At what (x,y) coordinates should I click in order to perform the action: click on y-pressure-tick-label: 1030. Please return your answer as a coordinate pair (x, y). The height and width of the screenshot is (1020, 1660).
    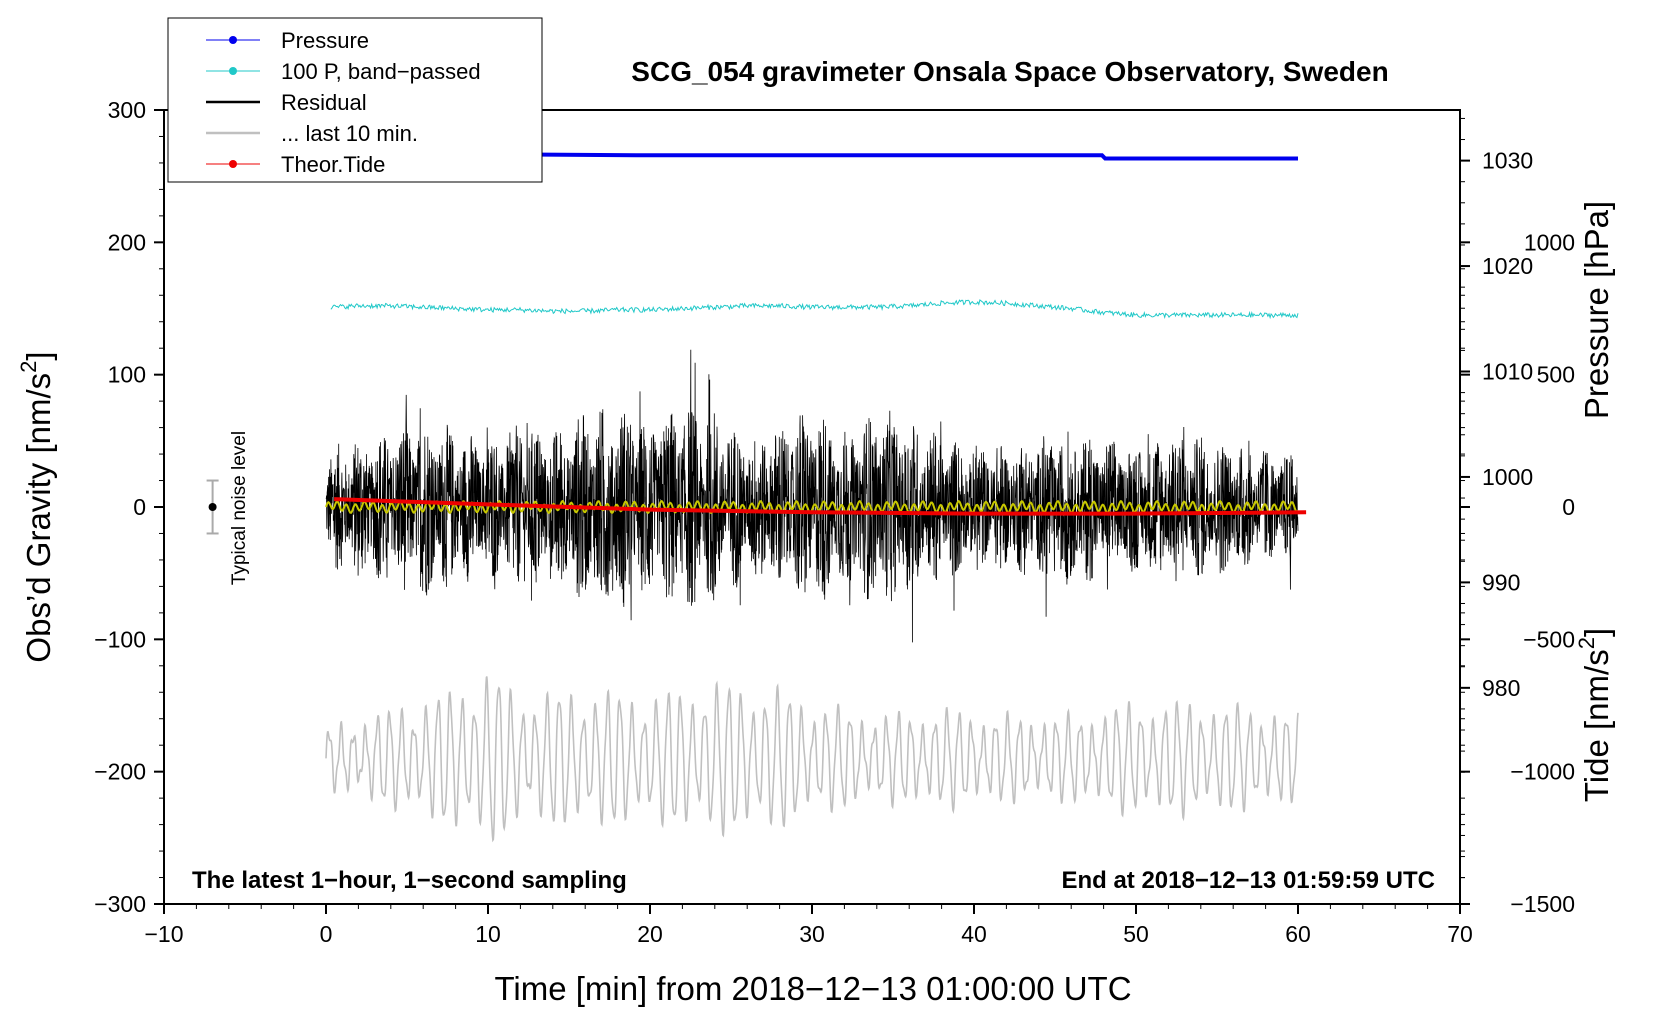
    Looking at the image, I should click on (1507, 161).